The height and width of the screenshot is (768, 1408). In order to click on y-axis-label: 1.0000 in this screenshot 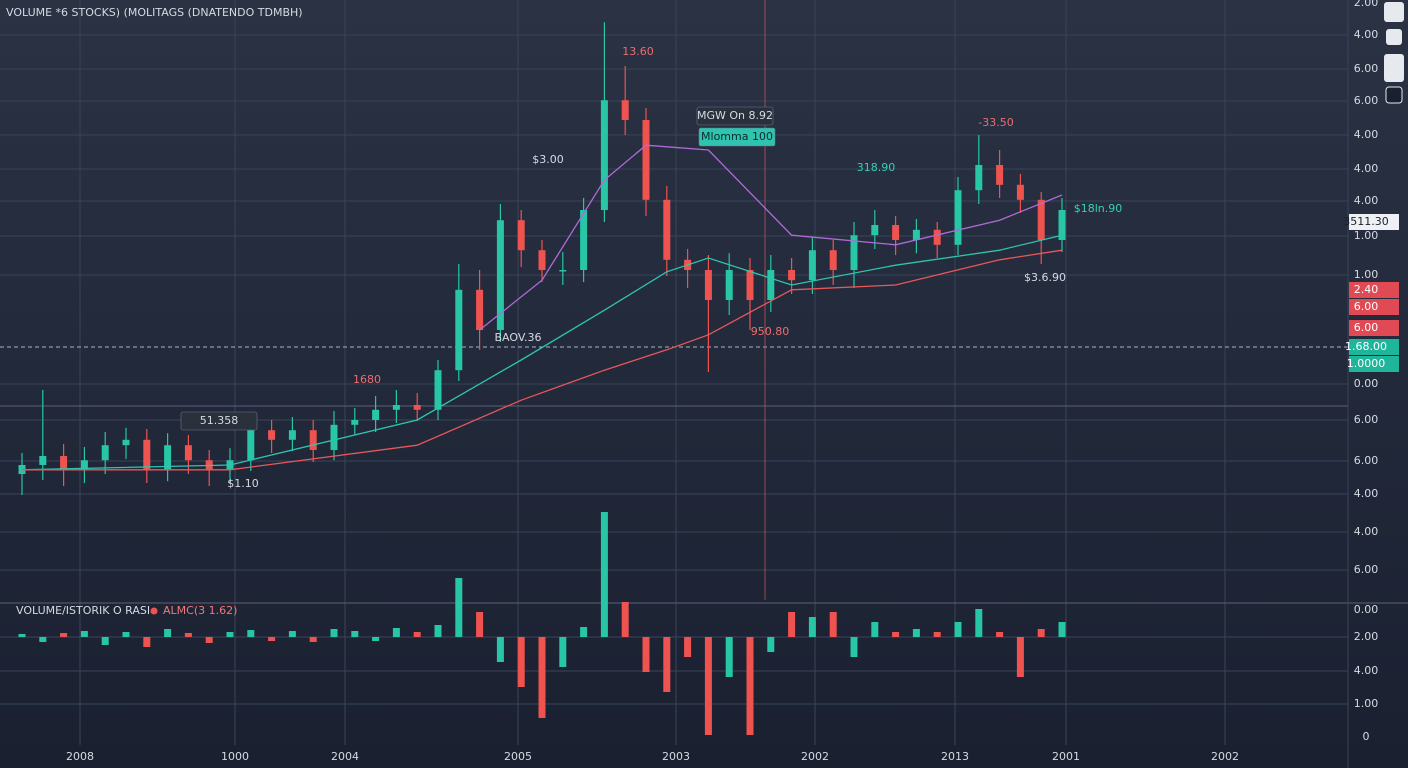, I will do `click(1366, 363)`.